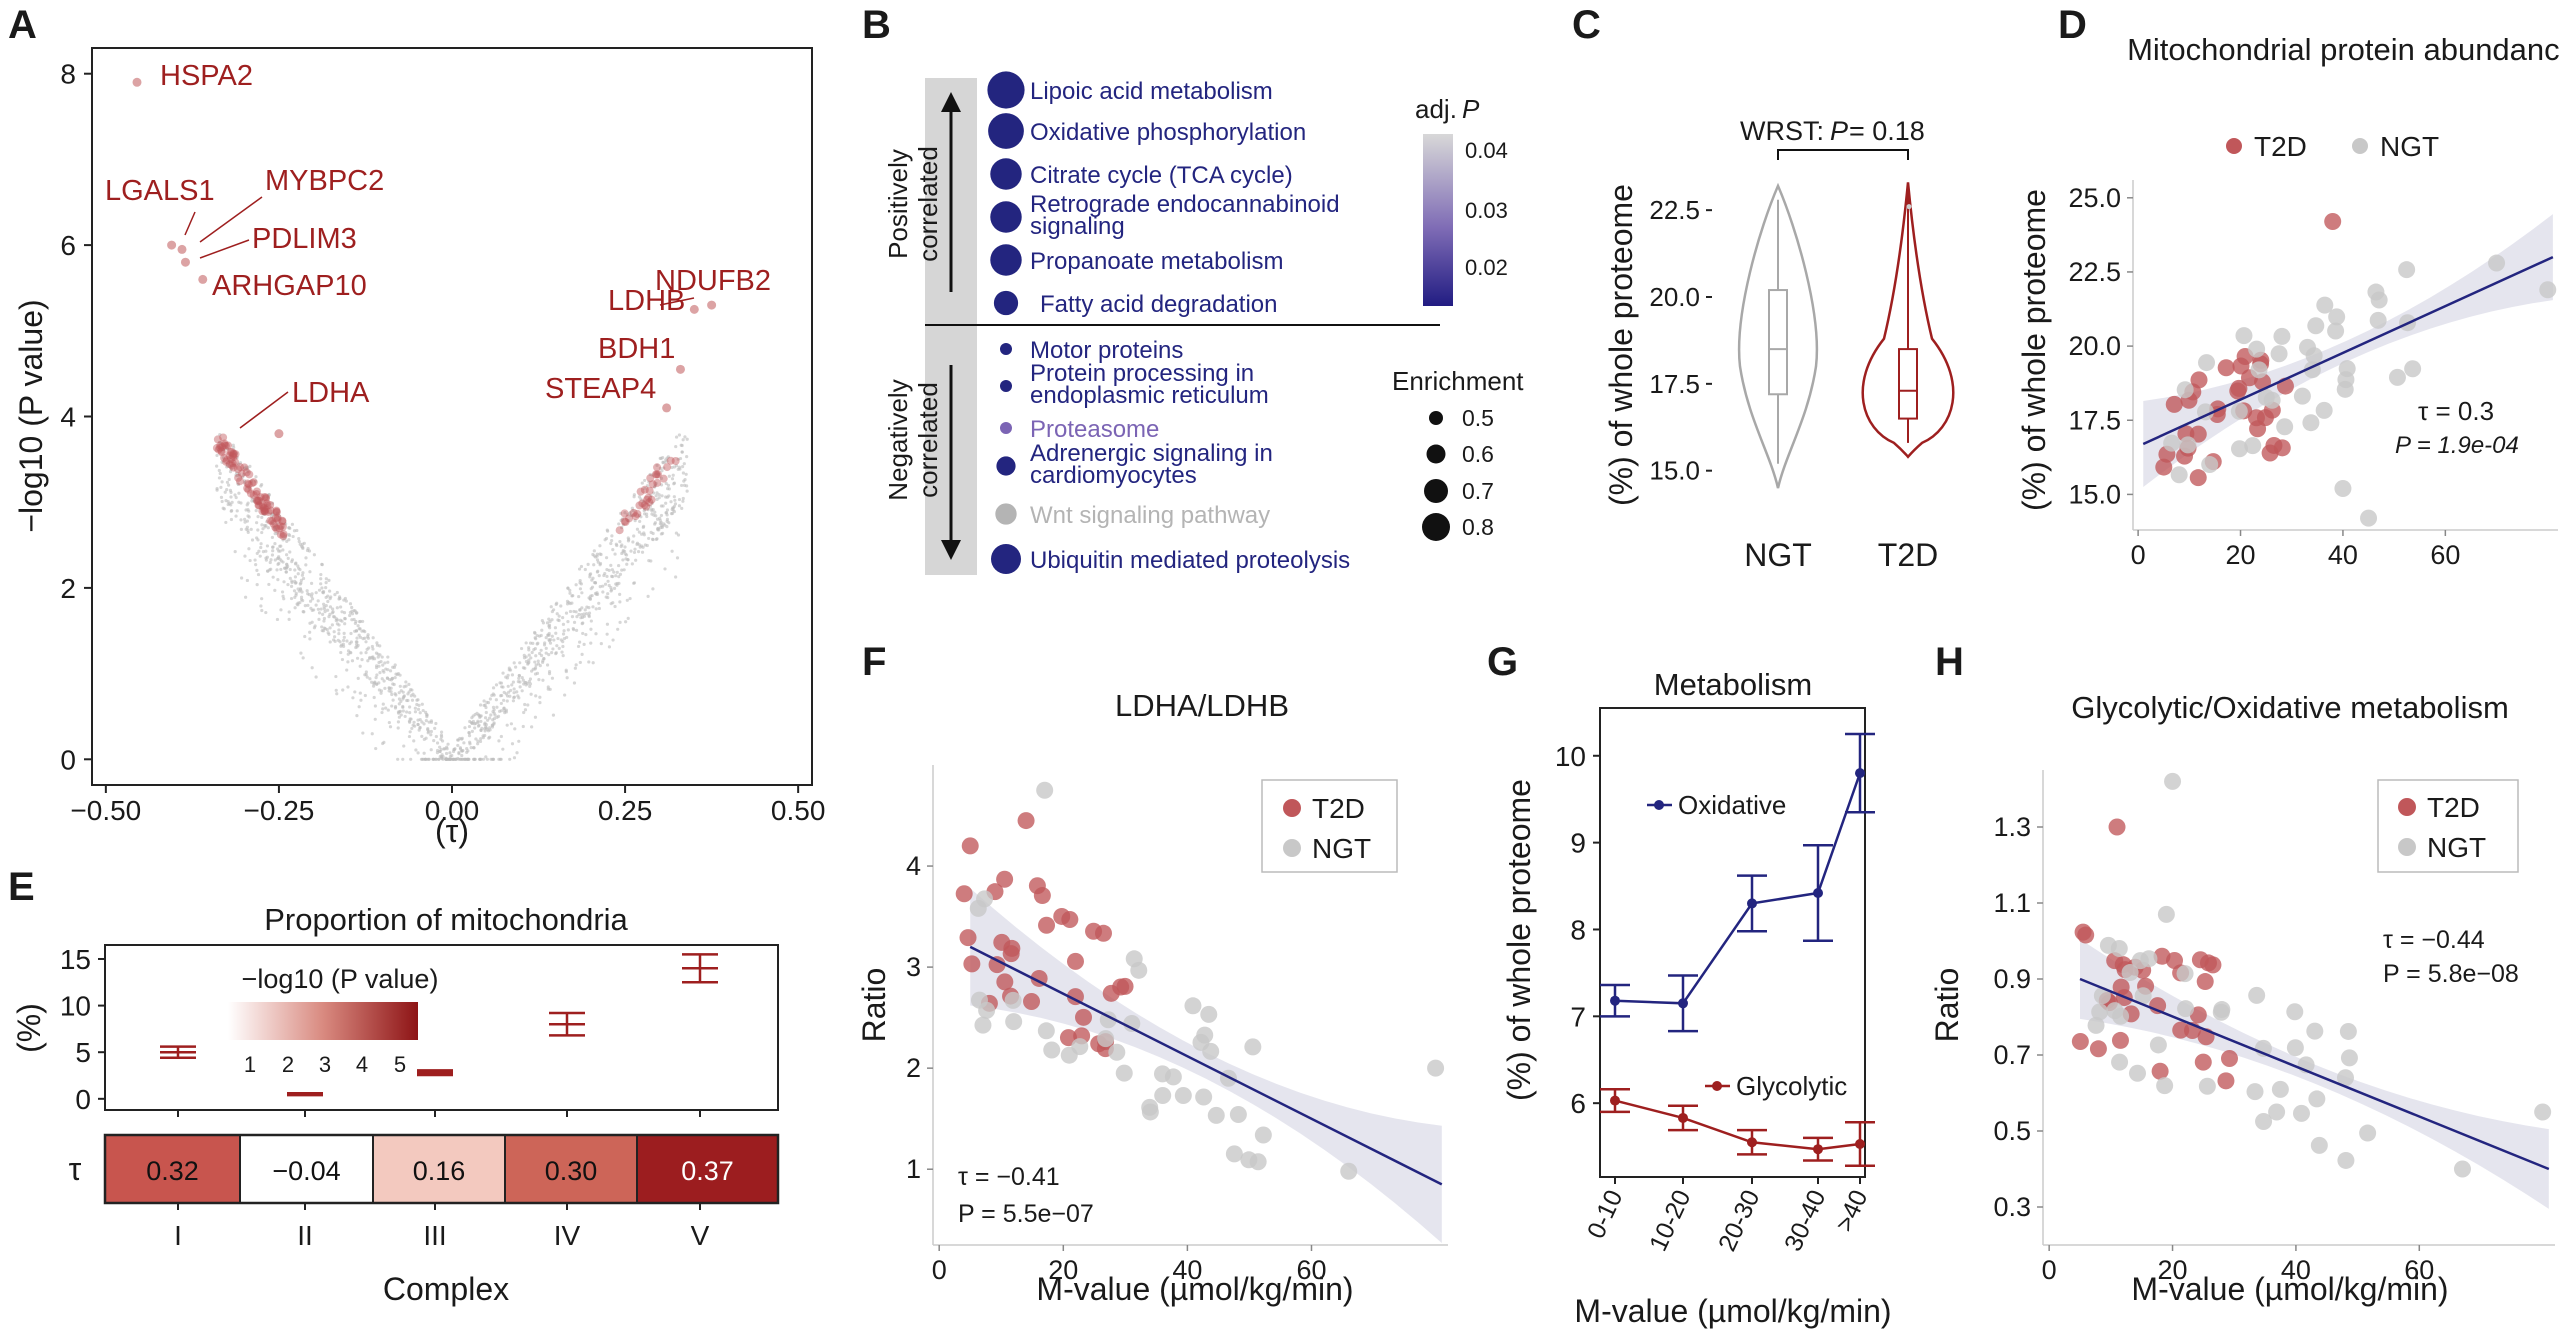  What do you see at coordinates (1006, 174) in the screenshot?
I see `term-dot` at bounding box center [1006, 174].